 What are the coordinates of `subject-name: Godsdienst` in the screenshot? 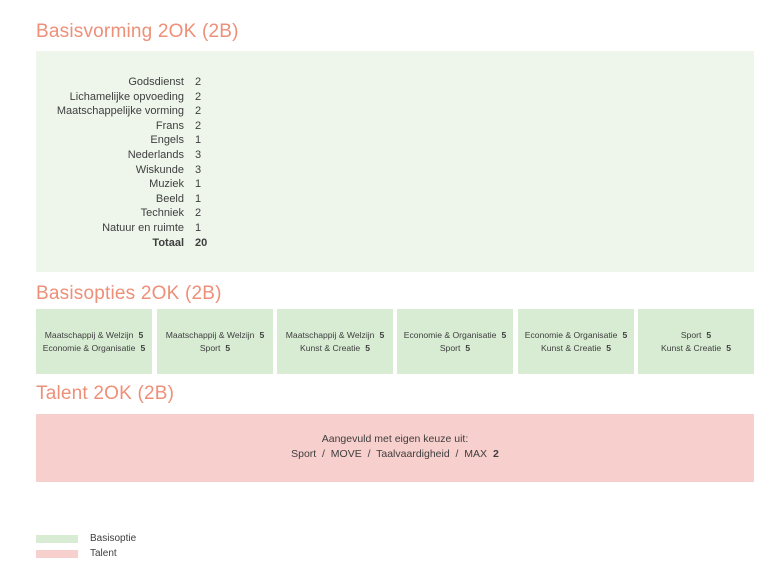 It's located at (156, 82).